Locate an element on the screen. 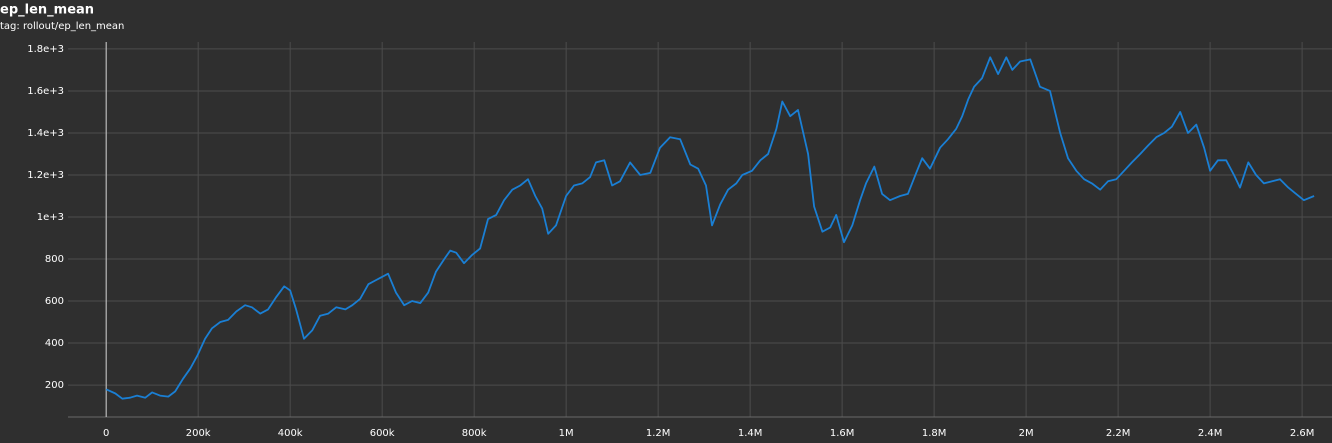 The image size is (1332, 443). chart-title: ep_len_mean is located at coordinates (47, 10).